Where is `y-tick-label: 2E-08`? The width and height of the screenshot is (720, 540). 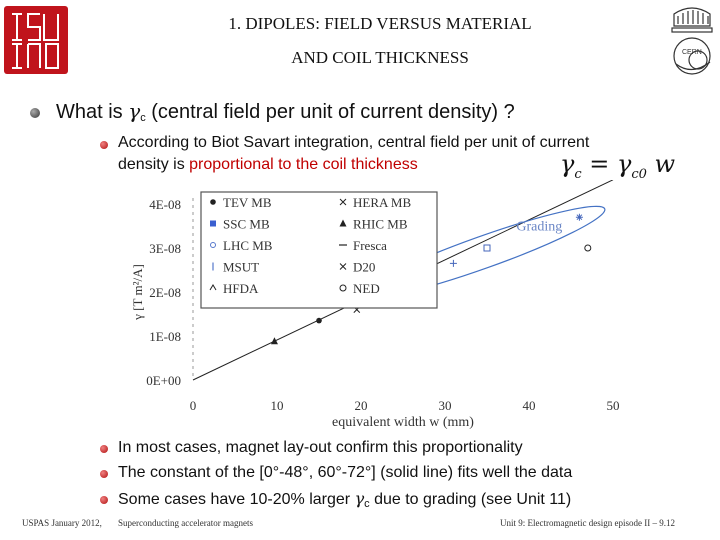
y-tick-label: 2E-08 is located at coordinates (165, 292).